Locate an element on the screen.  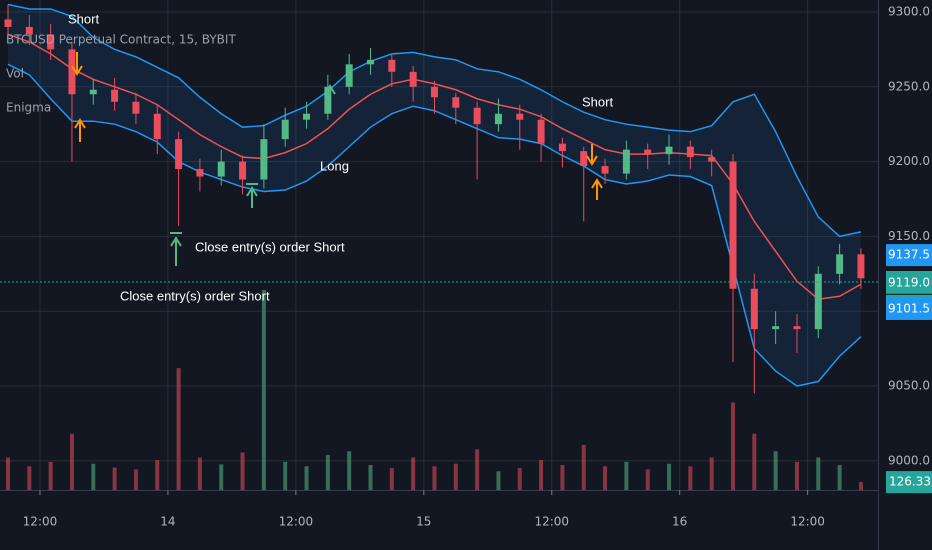
price-marker-label: 9101.5 is located at coordinates (909, 308).